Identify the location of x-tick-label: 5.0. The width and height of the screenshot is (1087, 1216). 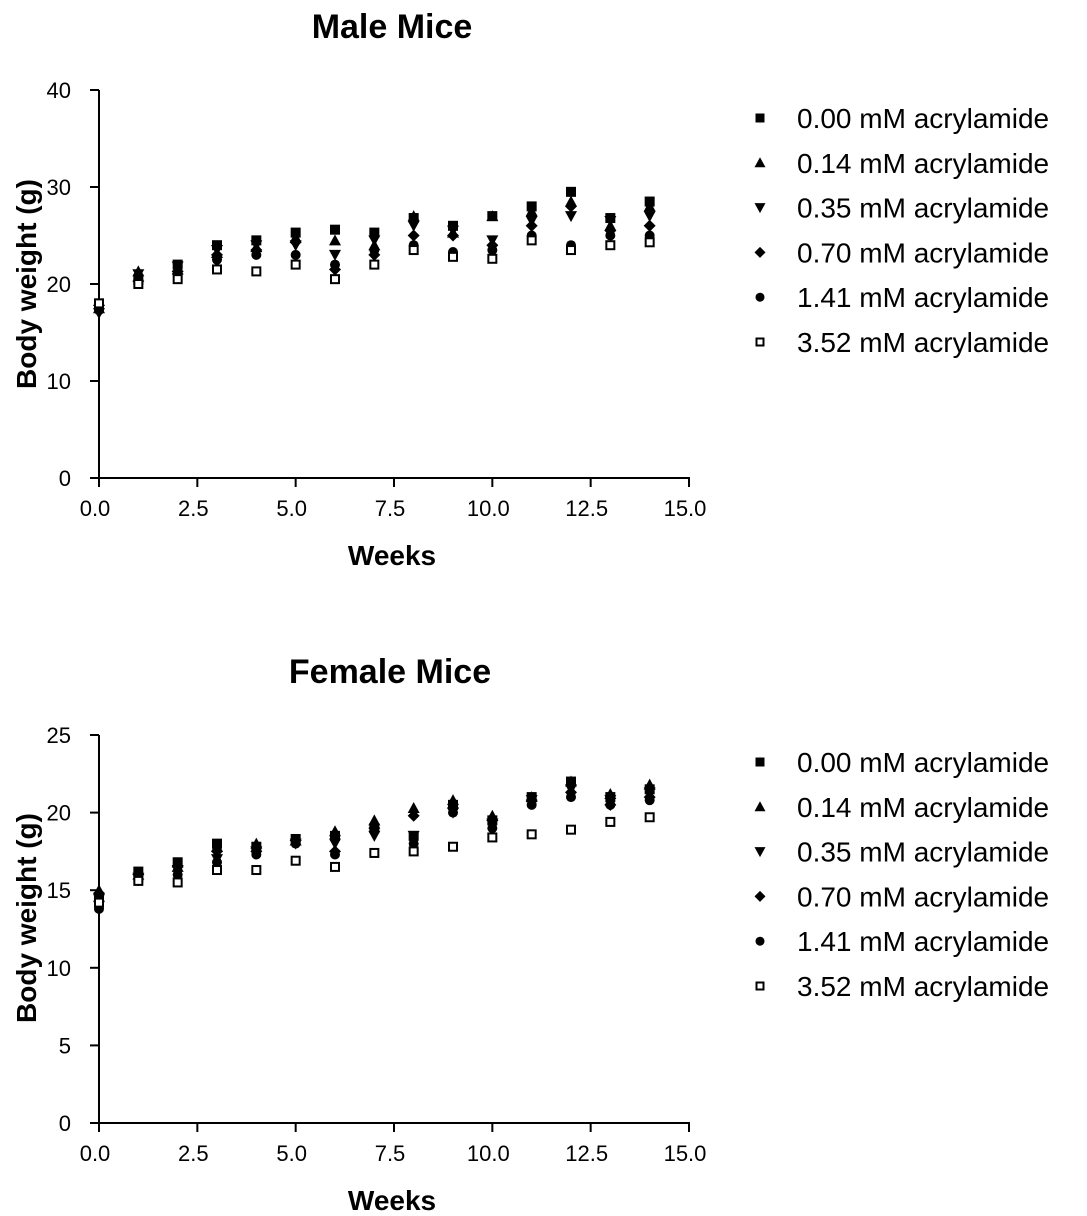
(291, 1153).